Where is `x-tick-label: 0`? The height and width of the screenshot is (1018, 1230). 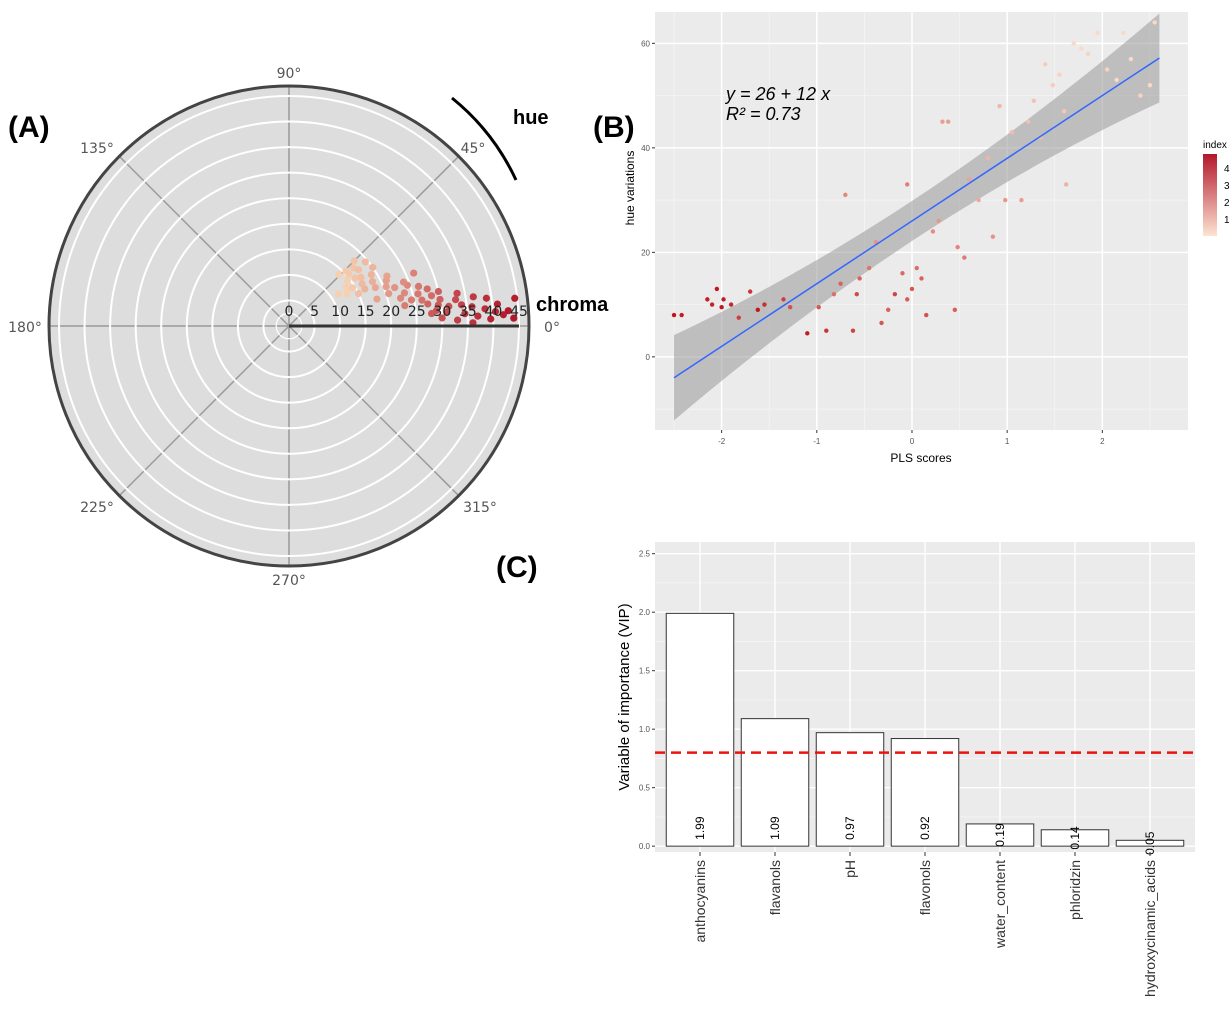
x-tick-label: 0 is located at coordinates (912, 441).